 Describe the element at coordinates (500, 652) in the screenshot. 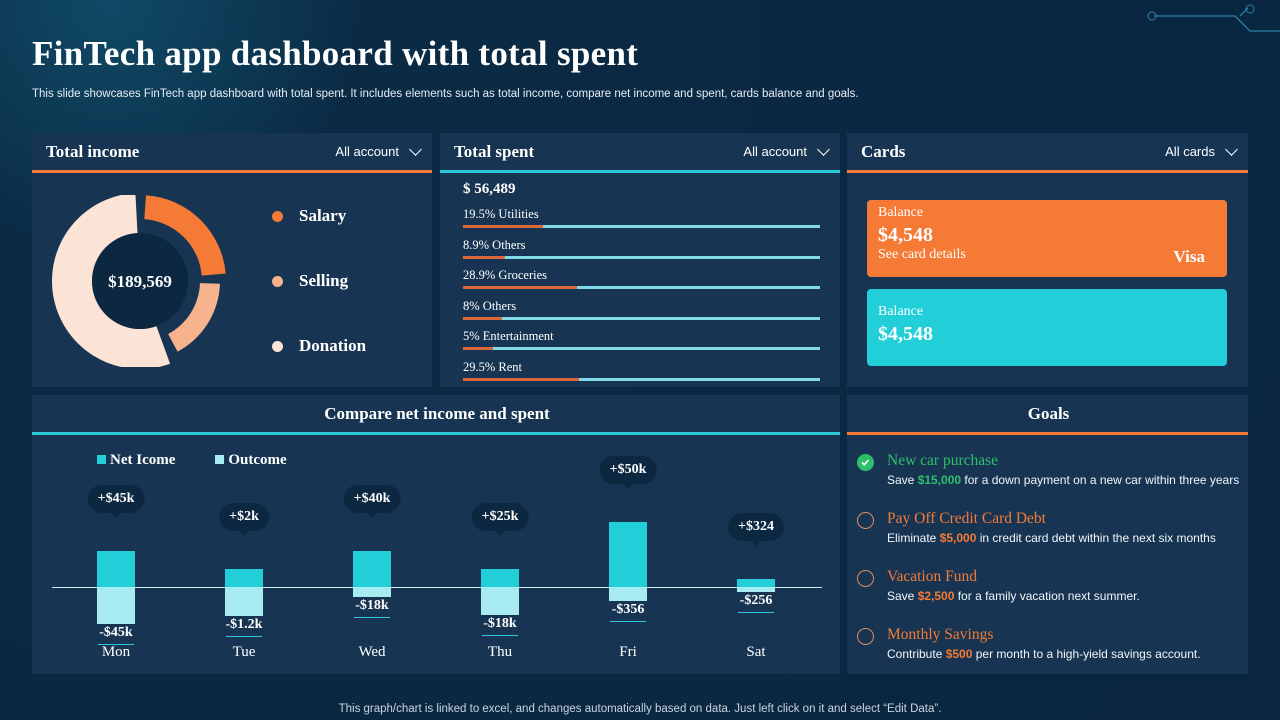

I see `day-label: Thu` at that location.